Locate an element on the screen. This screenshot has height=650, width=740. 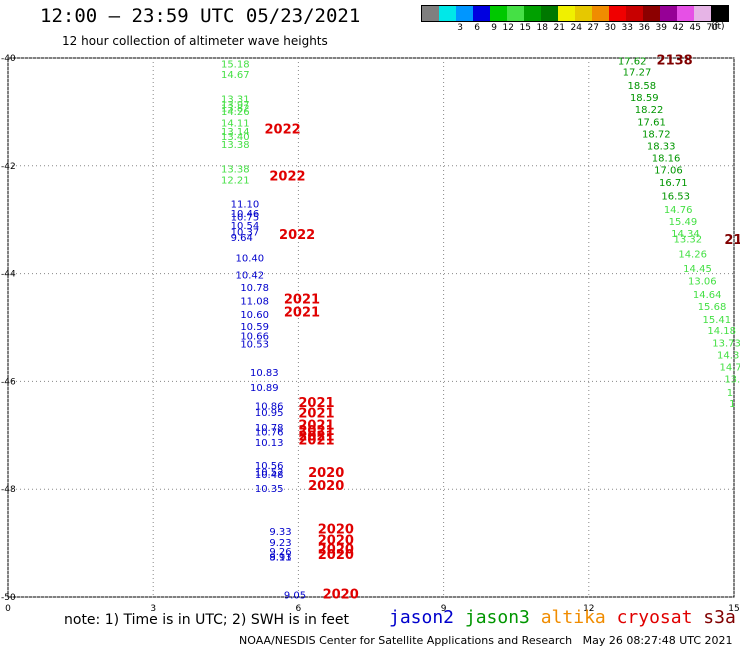
data-label: 10.35 is located at coordinates (269, 489).